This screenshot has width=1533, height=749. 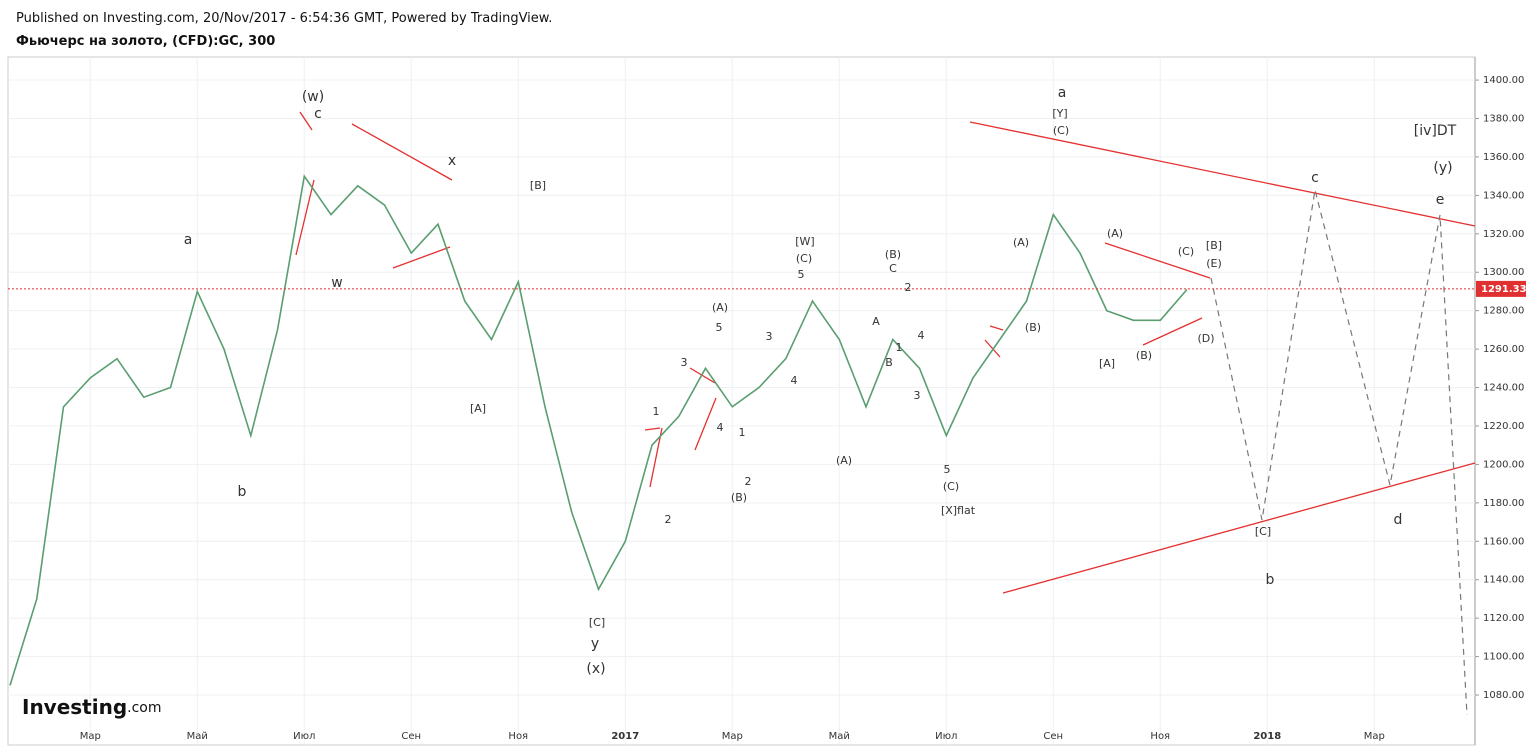 What do you see at coordinates (1442, 168) in the screenshot?
I see `wave-label: (y)` at bounding box center [1442, 168].